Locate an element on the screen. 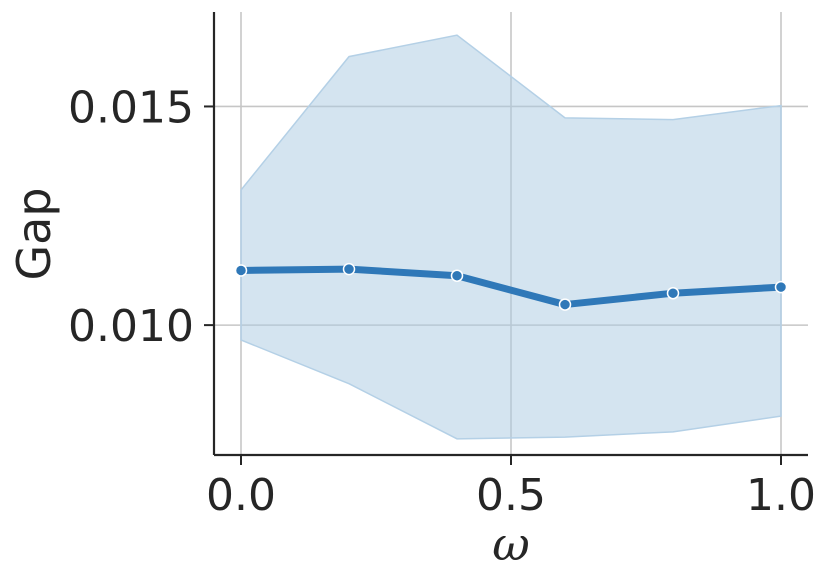  series-line-layer is located at coordinates (511, 287).